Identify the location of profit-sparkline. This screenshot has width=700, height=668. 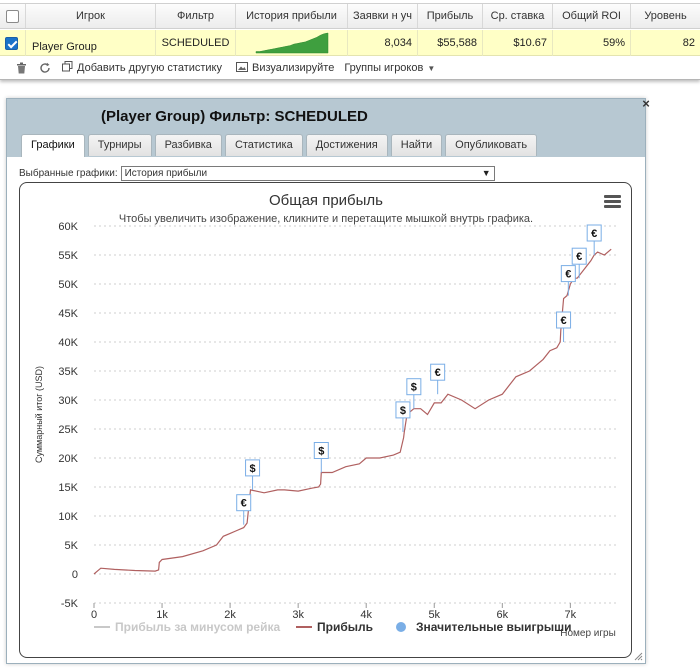
(292, 43).